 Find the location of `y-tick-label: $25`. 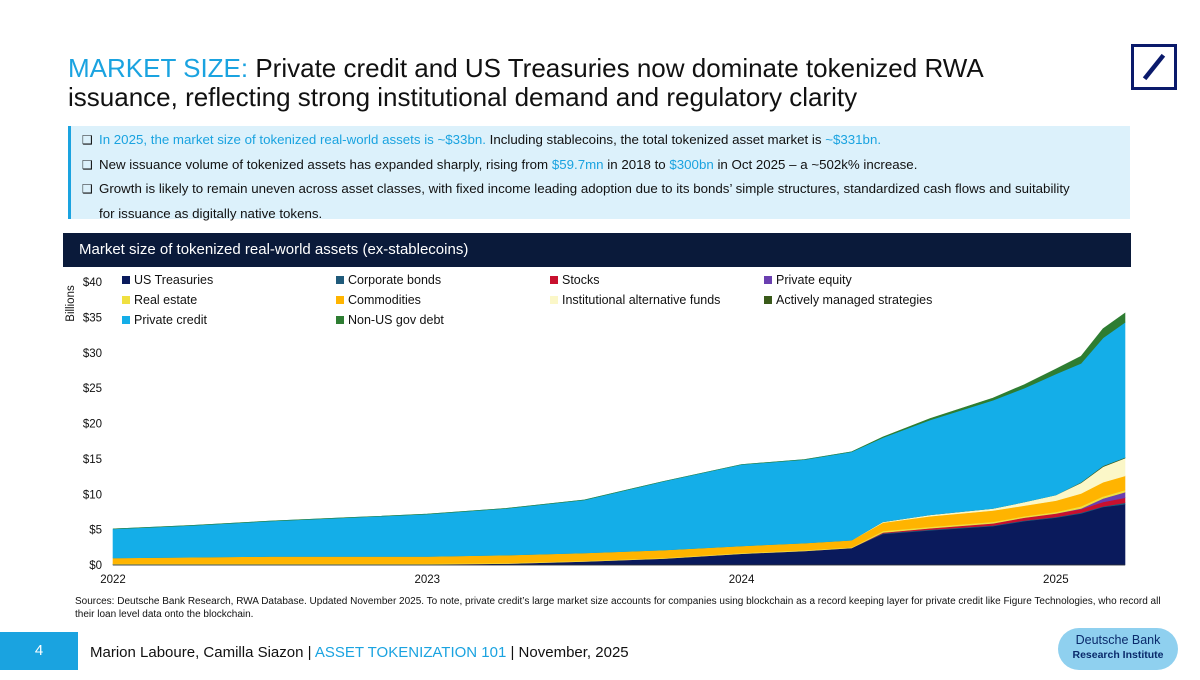

y-tick-label: $25 is located at coordinates (92, 389).